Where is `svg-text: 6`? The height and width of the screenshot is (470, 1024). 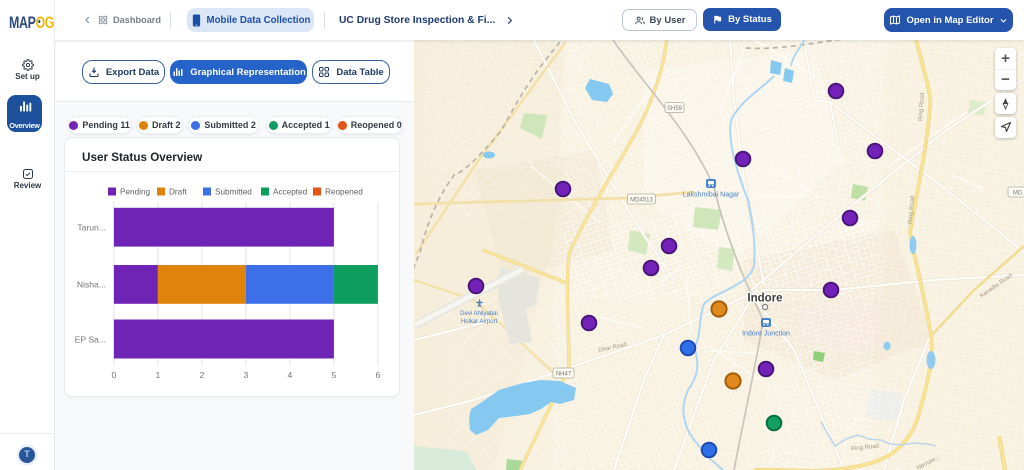 svg-text: 6 is located at coordinates (378, 375).